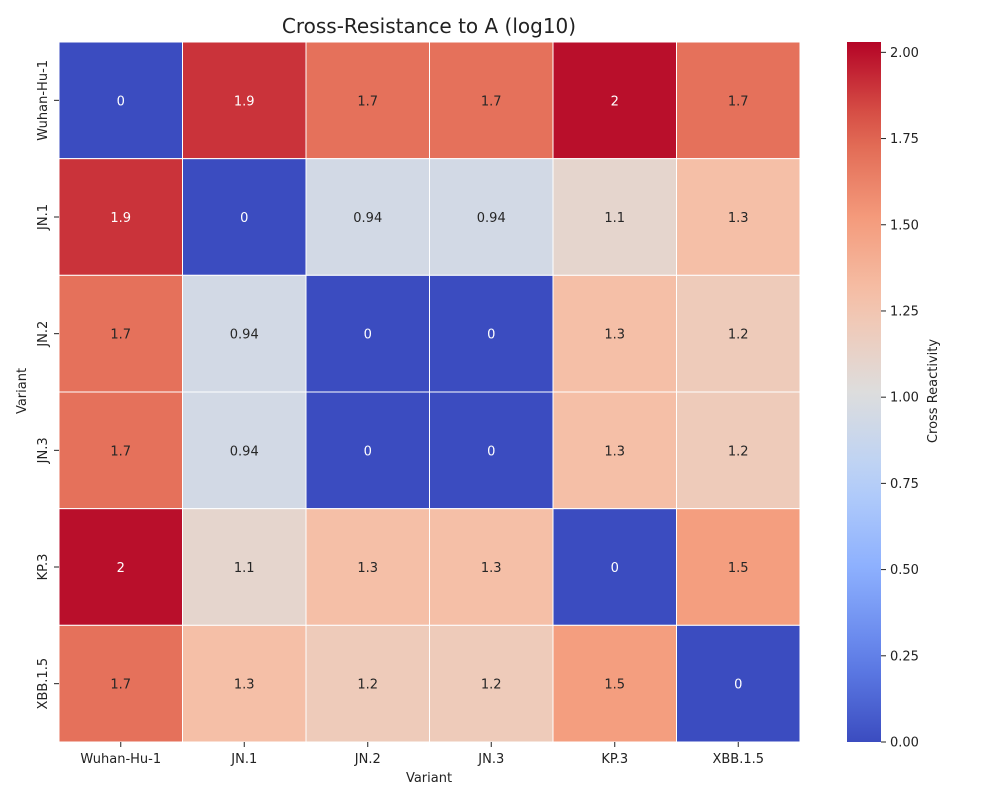  What do you see at coordinates (43, 567) in the screenshot?
I see `y-tick-label: KP.3` at bounding box center [43, 567].